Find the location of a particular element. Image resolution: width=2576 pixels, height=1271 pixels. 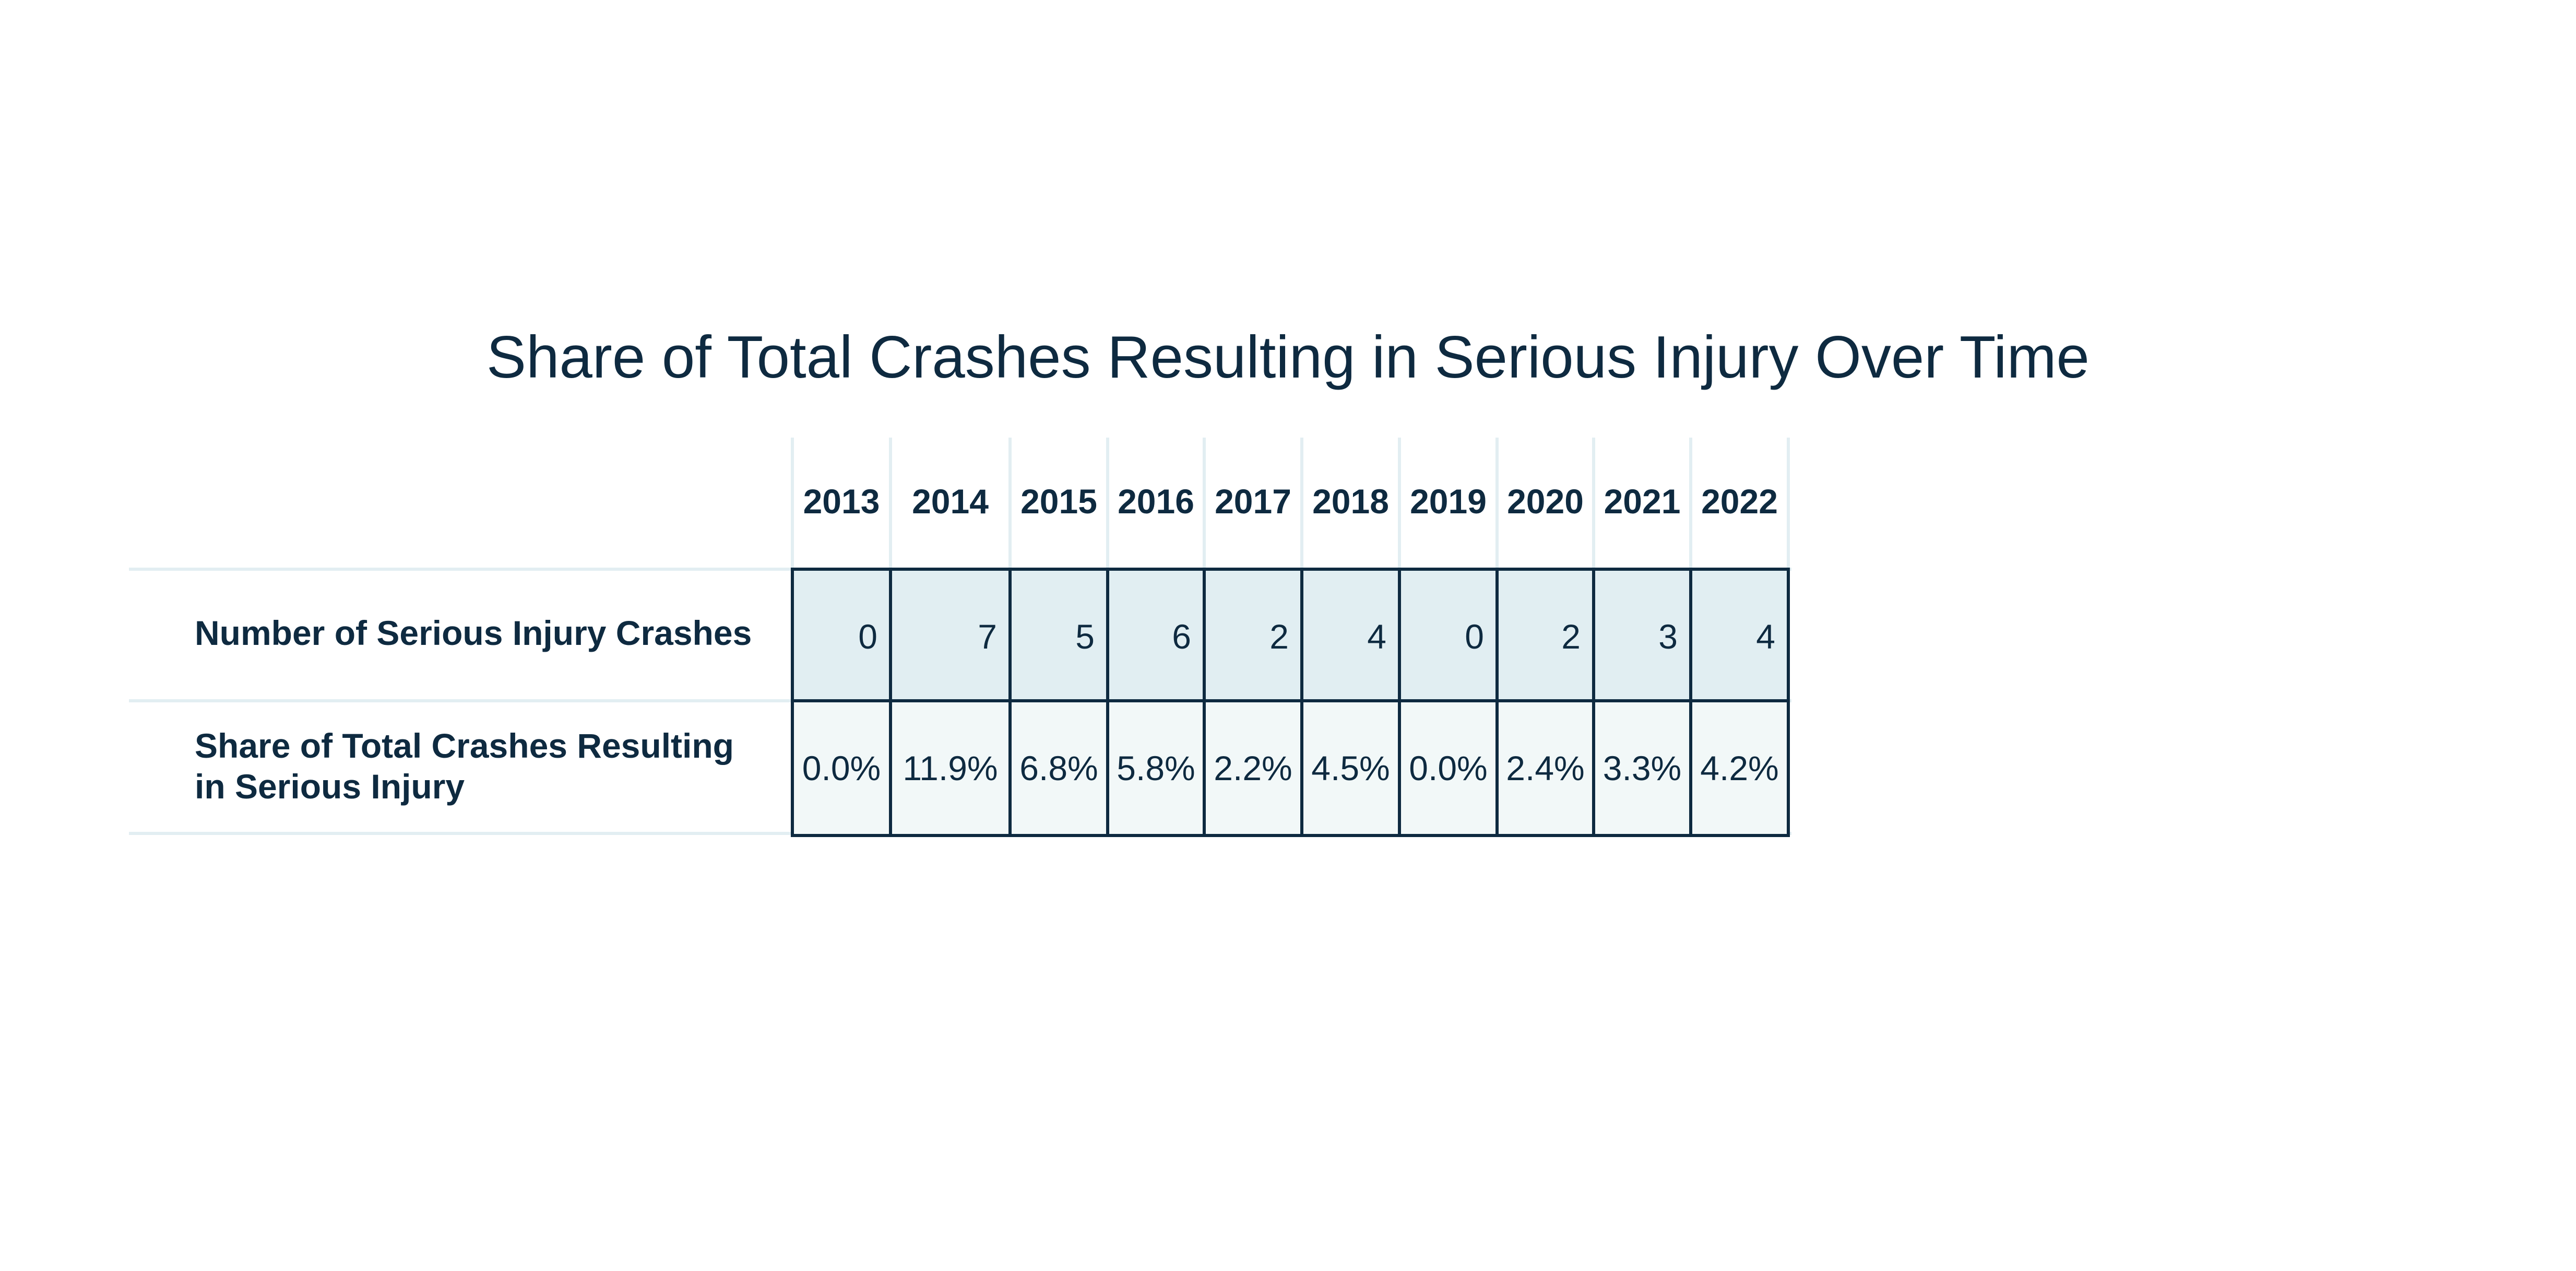

crash-count-cell-2019: 0 is located at coordinates (1448, 636).